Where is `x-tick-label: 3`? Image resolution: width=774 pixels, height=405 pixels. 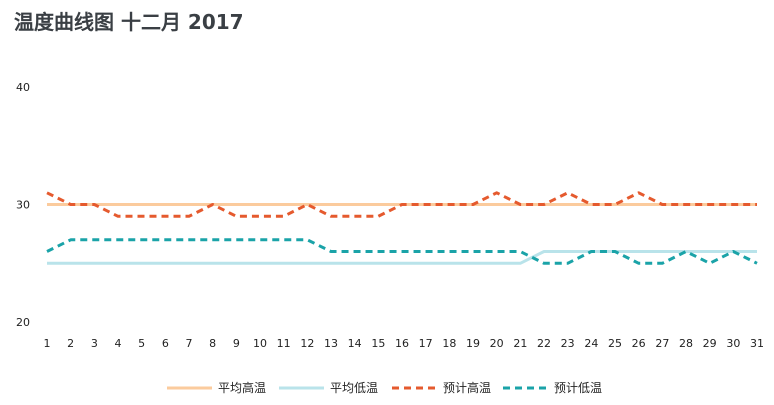
x-tick-label: 3 is located at coordinates (94, 343).